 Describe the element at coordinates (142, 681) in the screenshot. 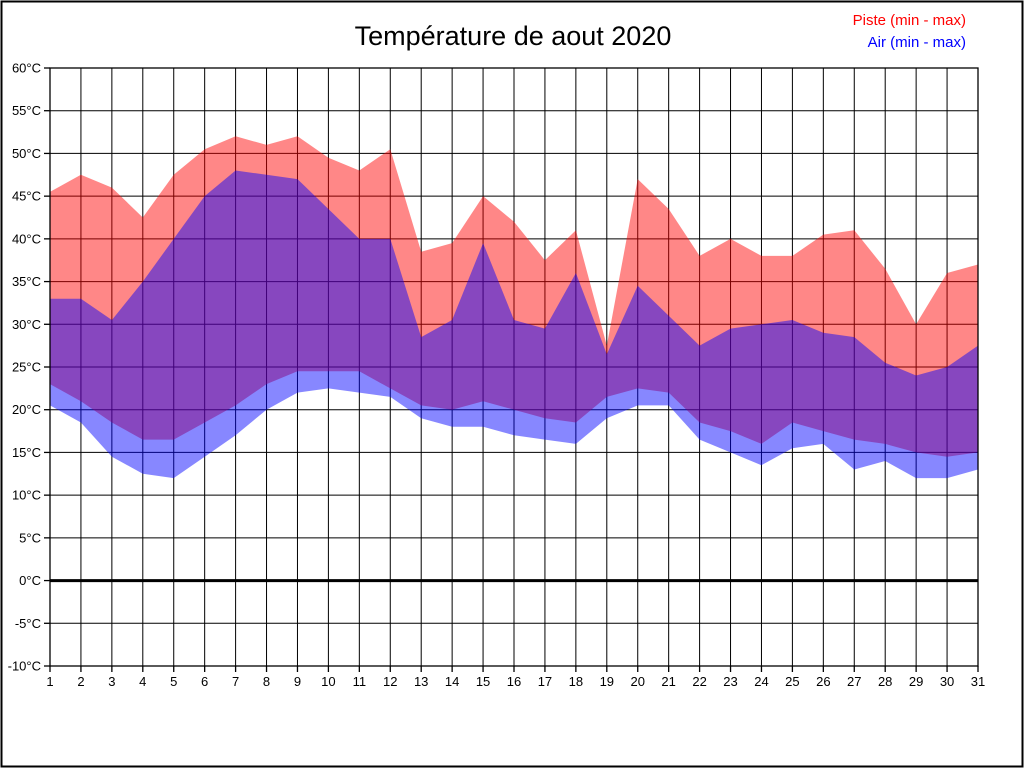

I see `x-tick-label: 4` at that location.